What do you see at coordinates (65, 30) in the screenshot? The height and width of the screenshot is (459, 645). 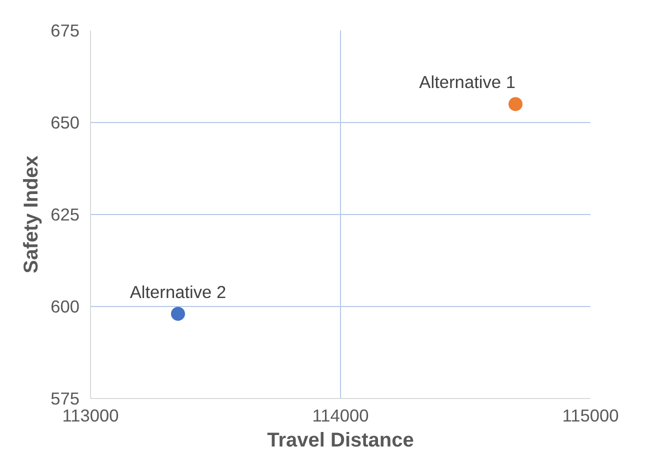 I see `y-tick-label: 675` at bounding box center [65, 30].